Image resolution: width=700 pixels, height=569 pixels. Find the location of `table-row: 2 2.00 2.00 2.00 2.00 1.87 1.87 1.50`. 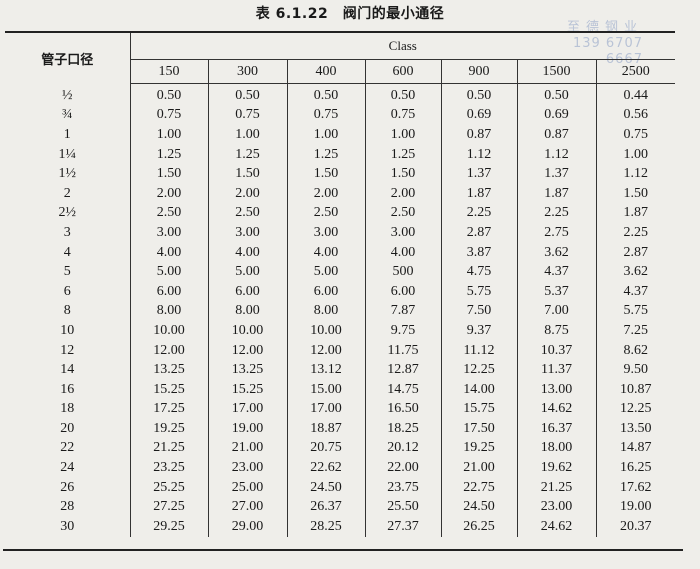

table-row: 2 2.00 2.00 2.00 2.00 1.87 1.87 1.50 is located at coordinates (340, 193).